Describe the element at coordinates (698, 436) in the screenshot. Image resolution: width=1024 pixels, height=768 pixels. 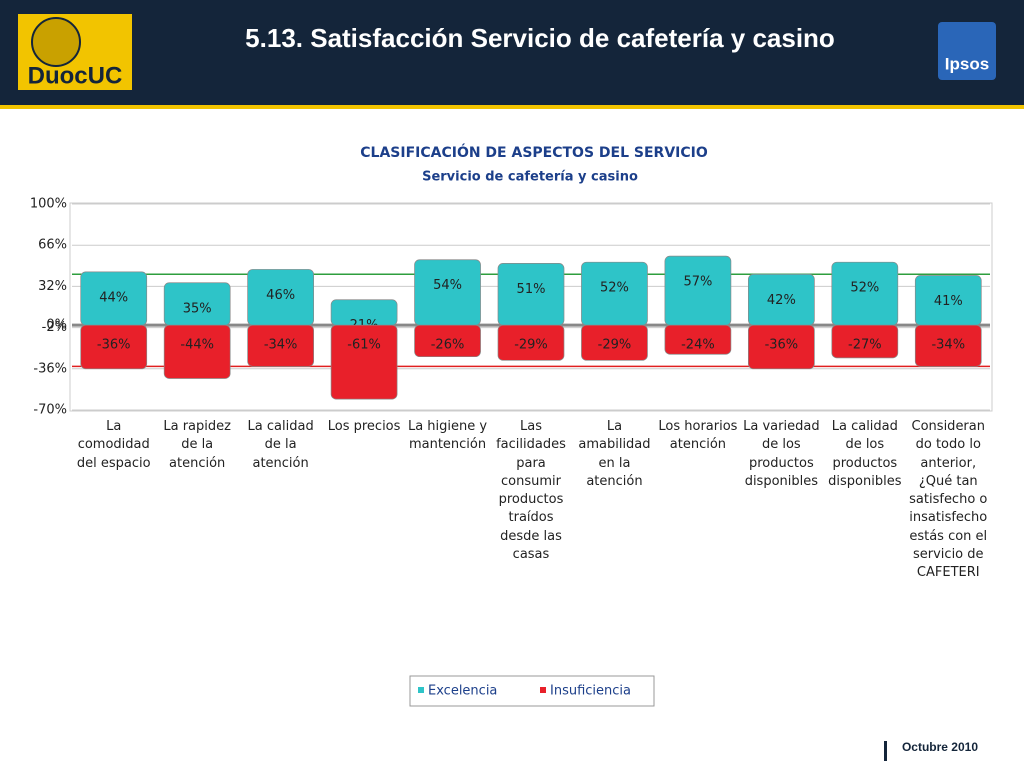
I see `x-tick-label: Los horarios atención` at that location.